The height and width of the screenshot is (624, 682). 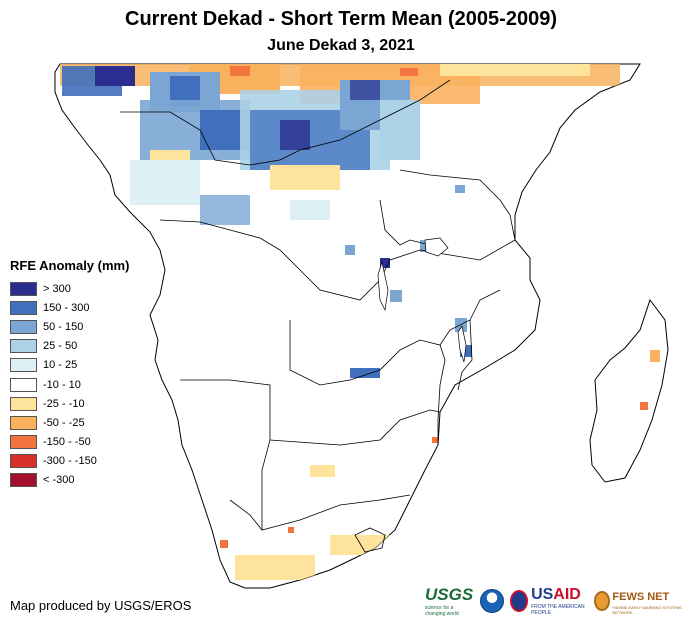 I want to click on legend-label: -150 - -50, so click(x=67, y=442).